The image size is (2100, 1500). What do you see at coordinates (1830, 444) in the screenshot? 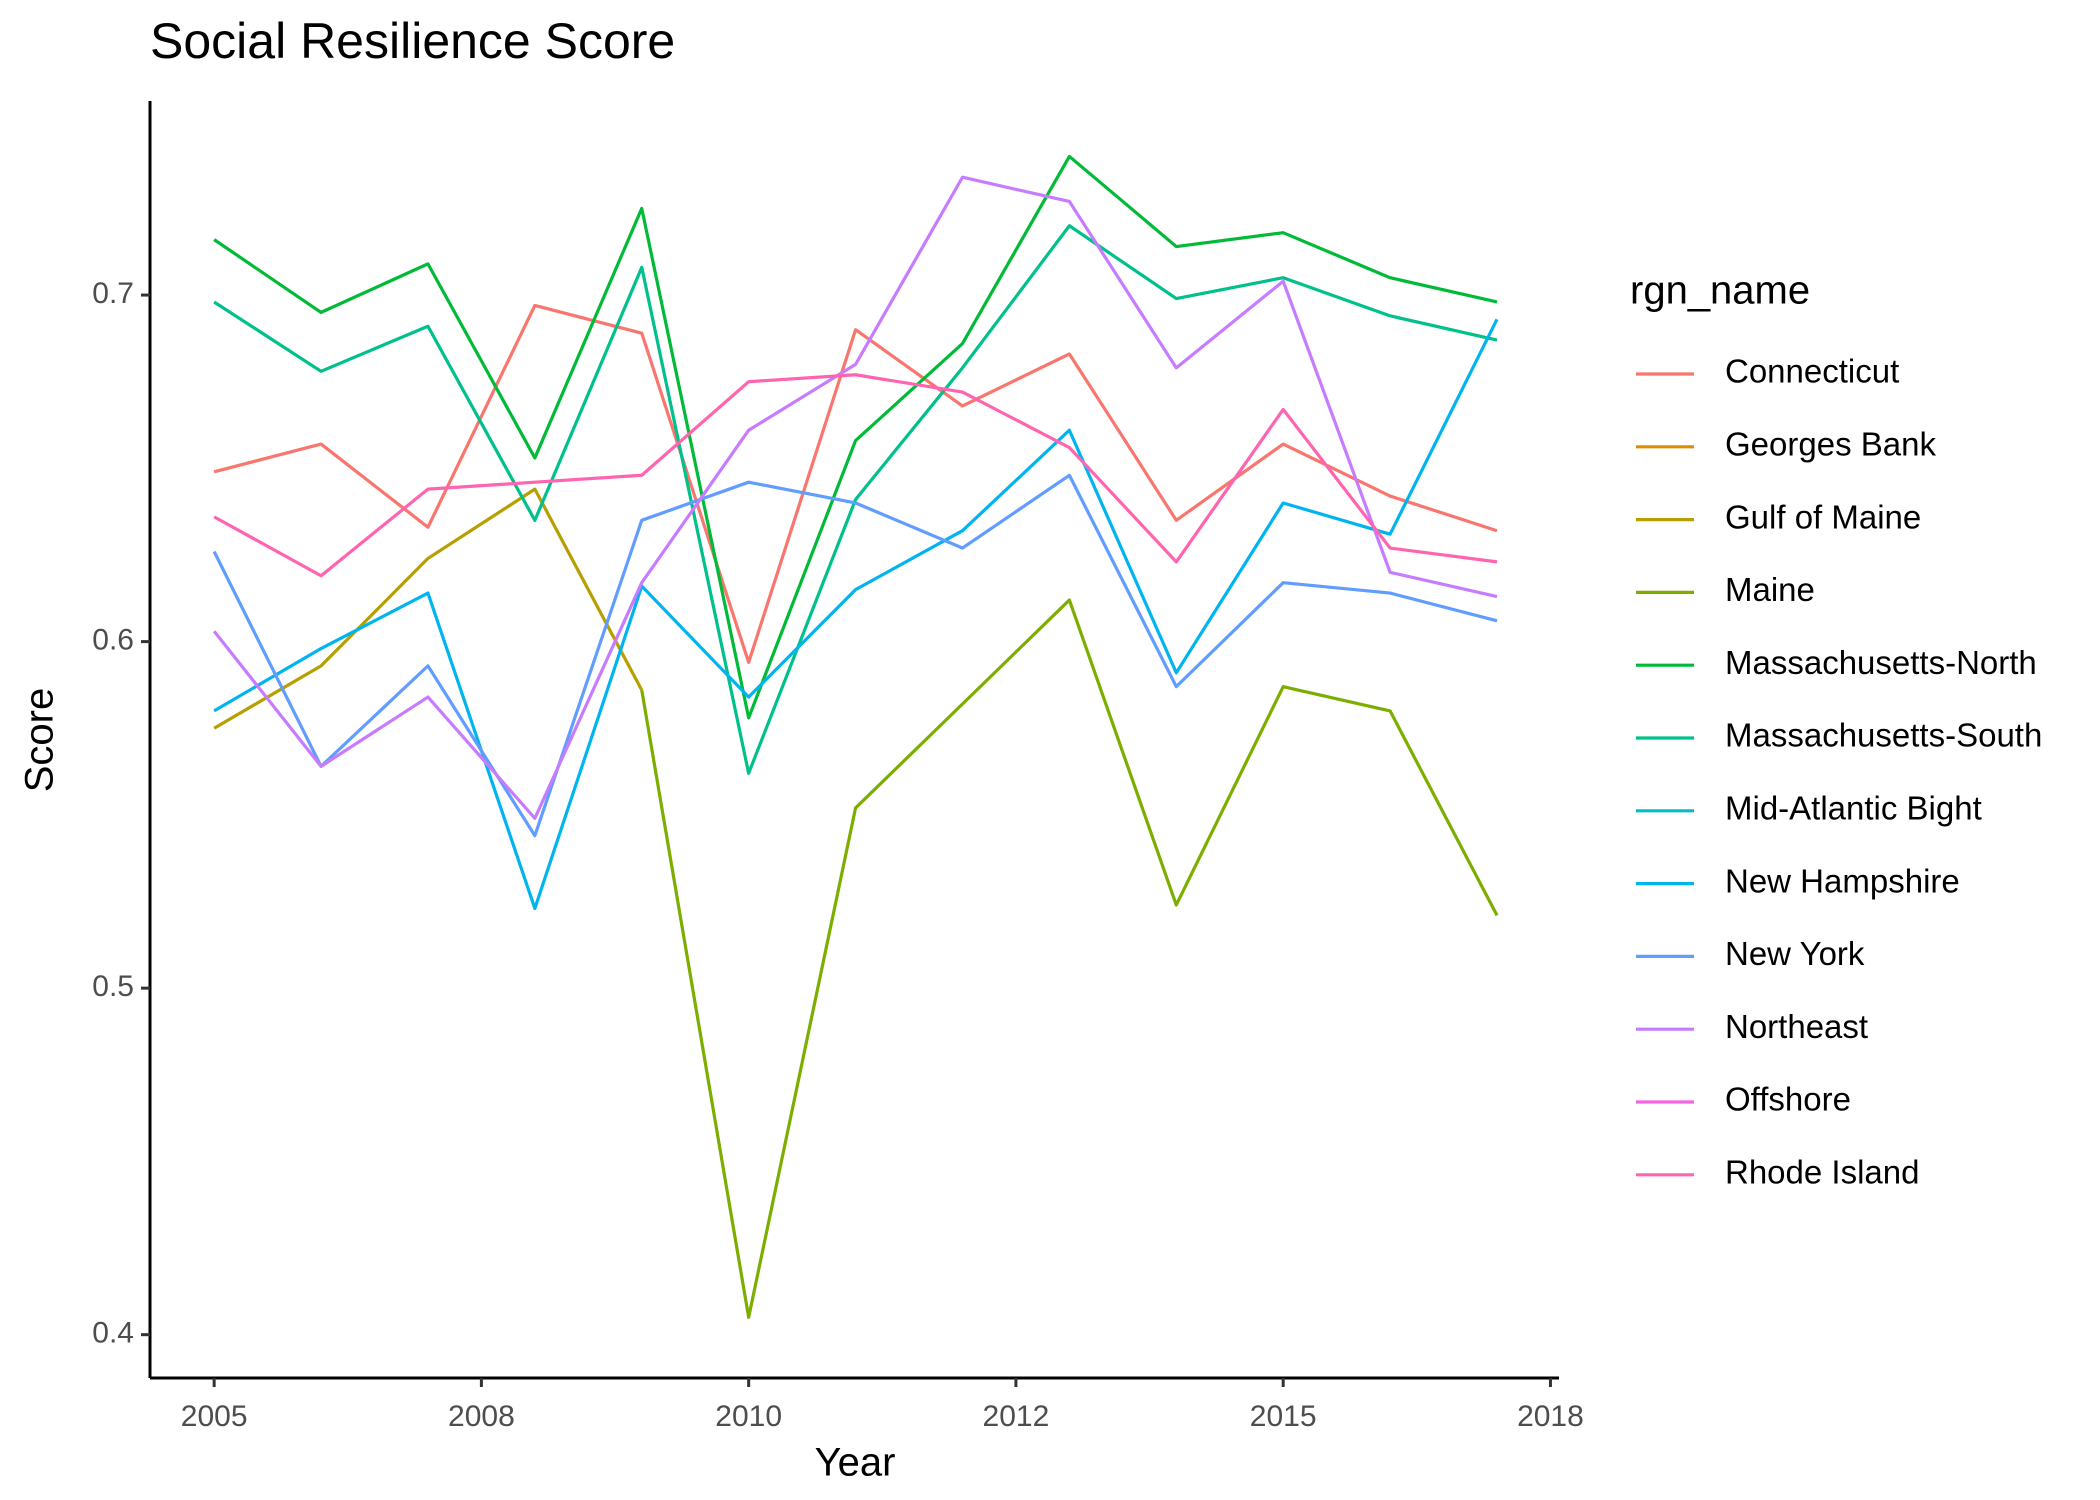
I see `legend-label: Georges Bank` at bounding box center [1830, 444].